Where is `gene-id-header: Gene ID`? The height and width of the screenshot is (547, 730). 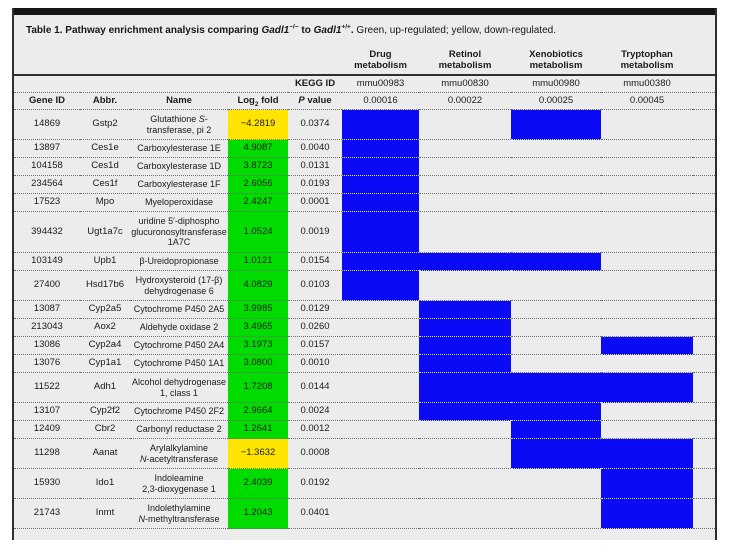 gene-id-header: Gene ID is located at coordinates (47, 101).